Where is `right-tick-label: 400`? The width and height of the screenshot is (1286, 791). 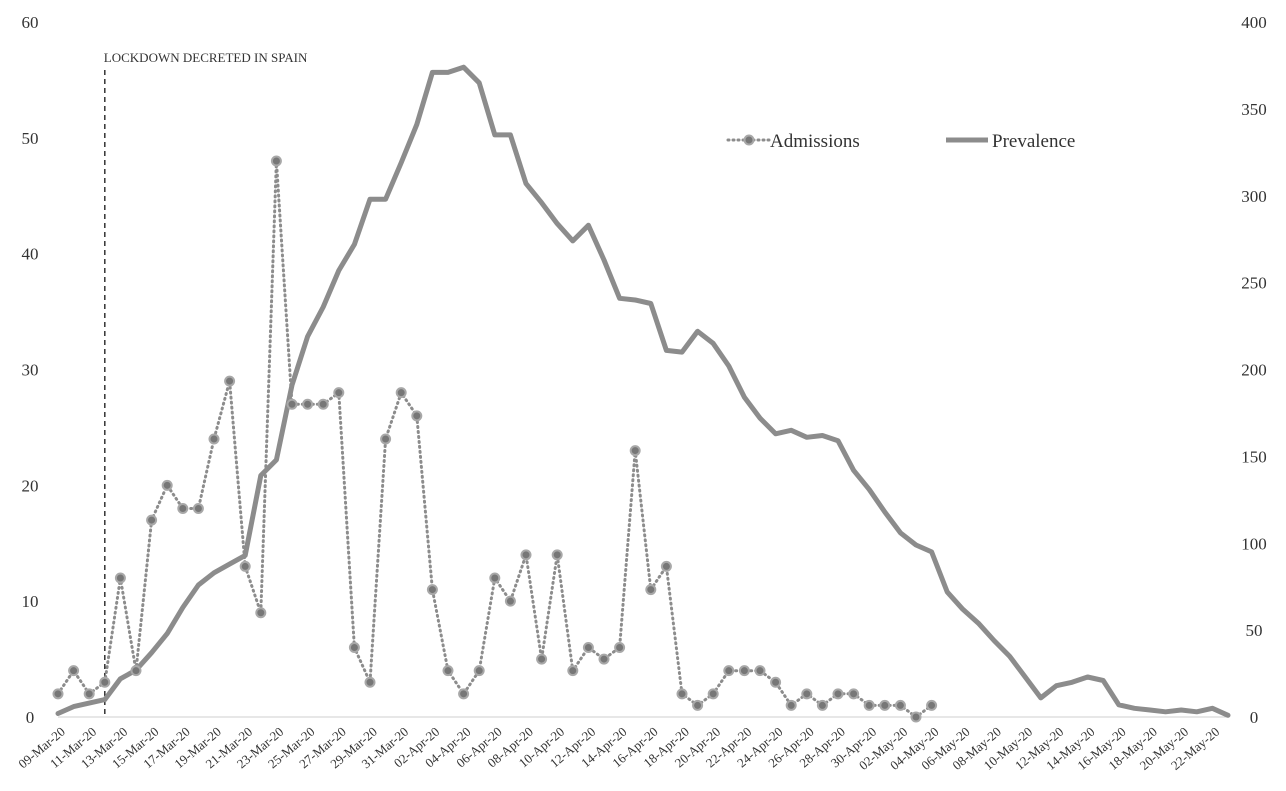 right-tick-label: 400 is located at coordinates (1254, 22).